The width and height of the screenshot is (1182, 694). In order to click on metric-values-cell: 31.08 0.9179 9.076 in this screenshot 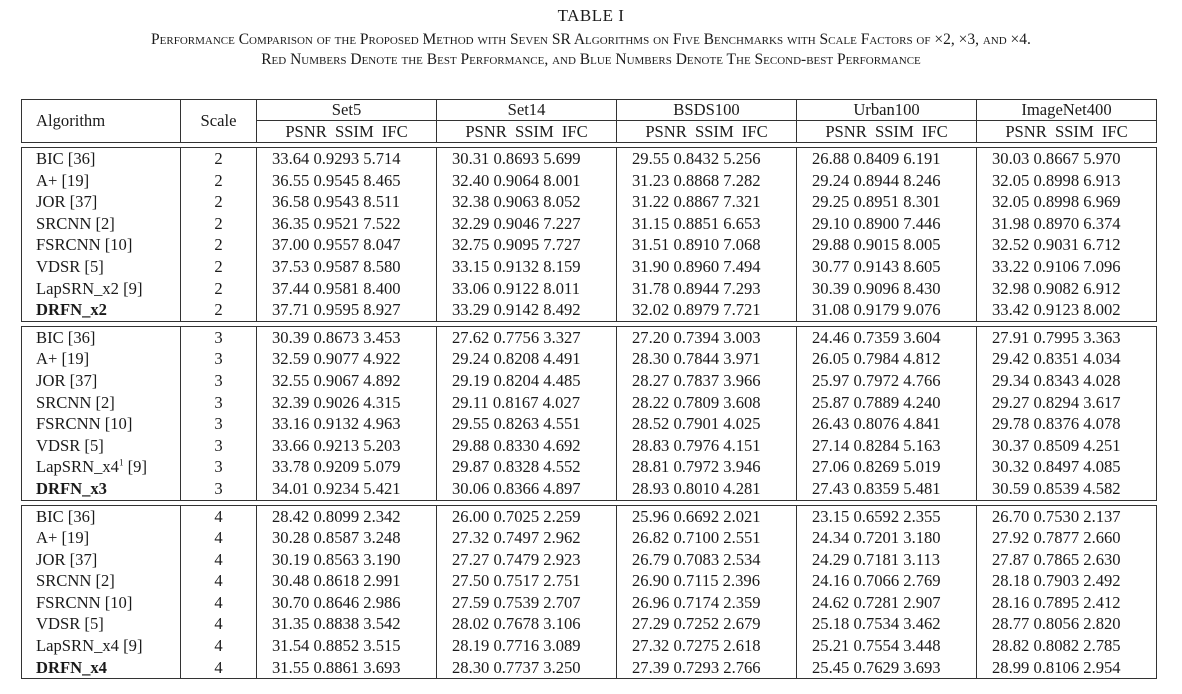, I will do `click(886, 310)`.